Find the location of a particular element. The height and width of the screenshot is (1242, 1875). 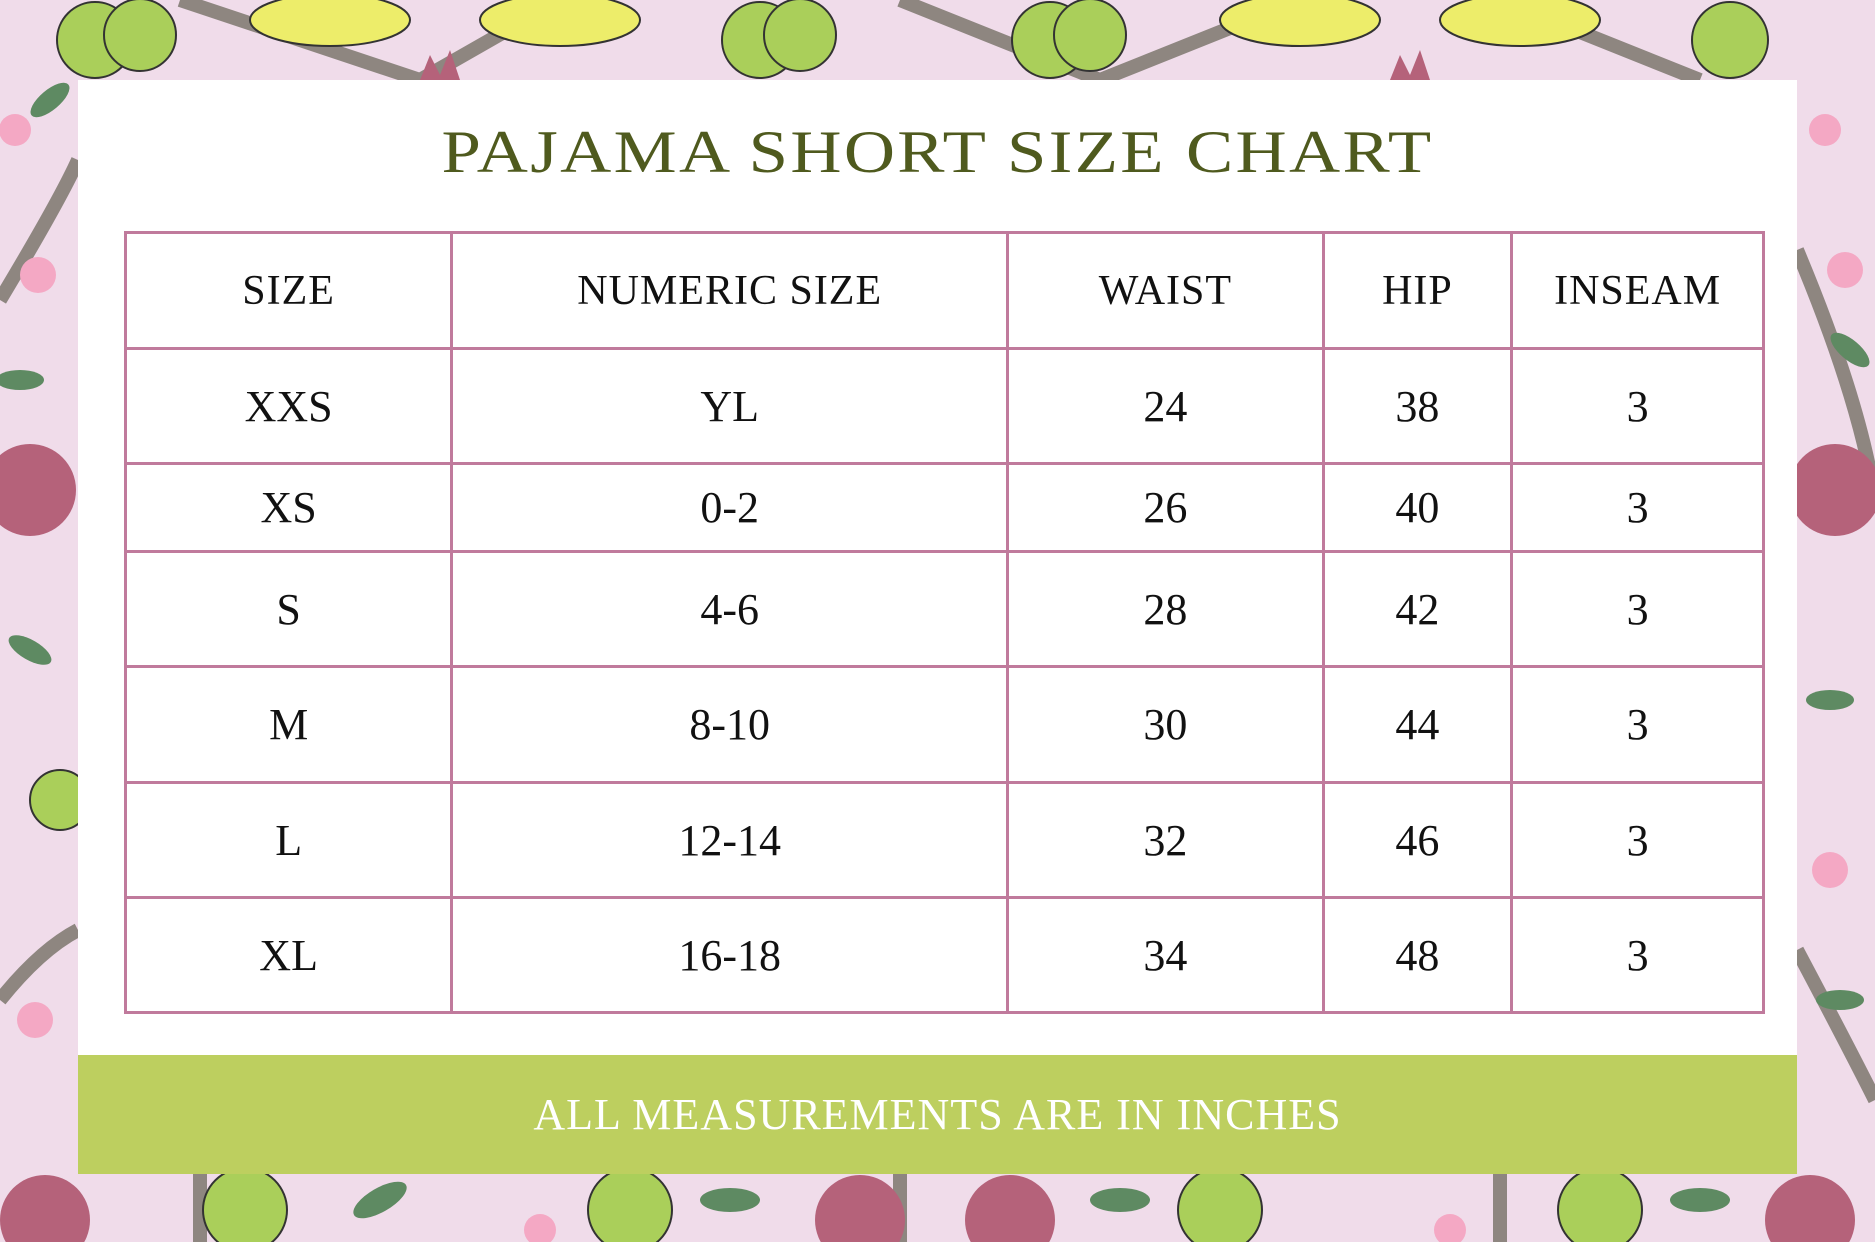

table-row: M 8-10 30 44 3 is located at coordinates (944, 724).